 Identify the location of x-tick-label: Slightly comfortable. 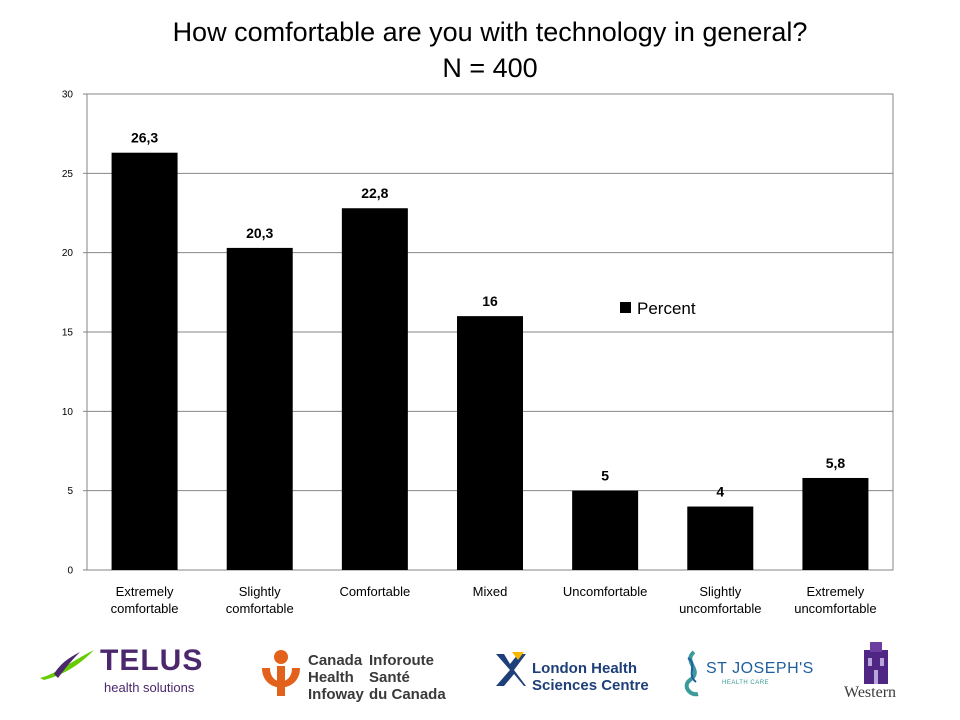
(260, 600).